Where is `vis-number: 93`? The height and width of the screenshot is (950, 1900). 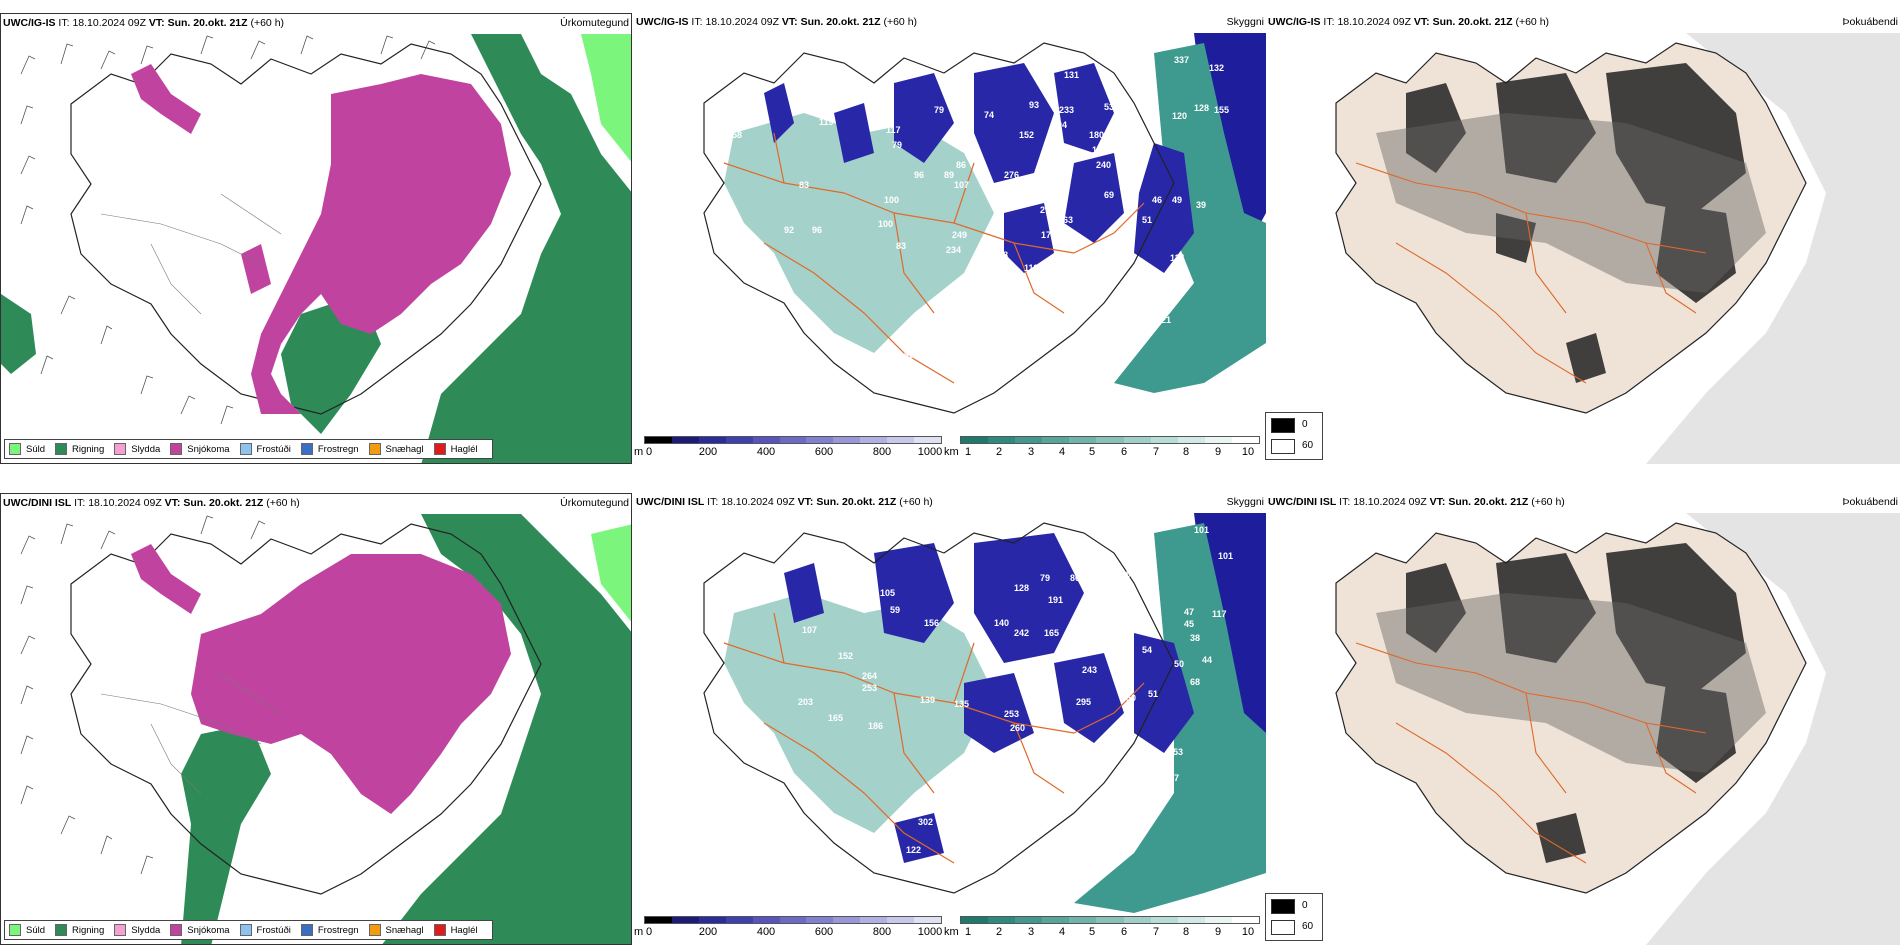 vis-number: 93 is located at coordinates (1034, 105).